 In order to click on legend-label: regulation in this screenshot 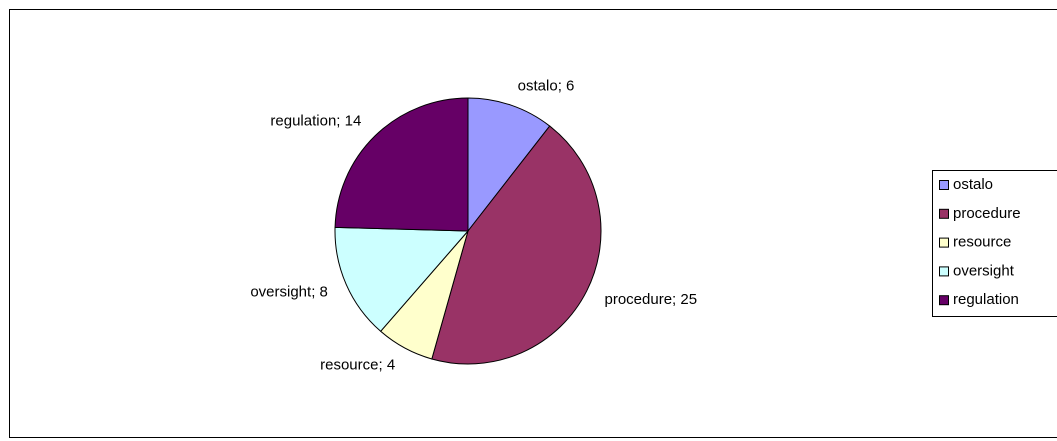, I will do `click(986, 299)`.